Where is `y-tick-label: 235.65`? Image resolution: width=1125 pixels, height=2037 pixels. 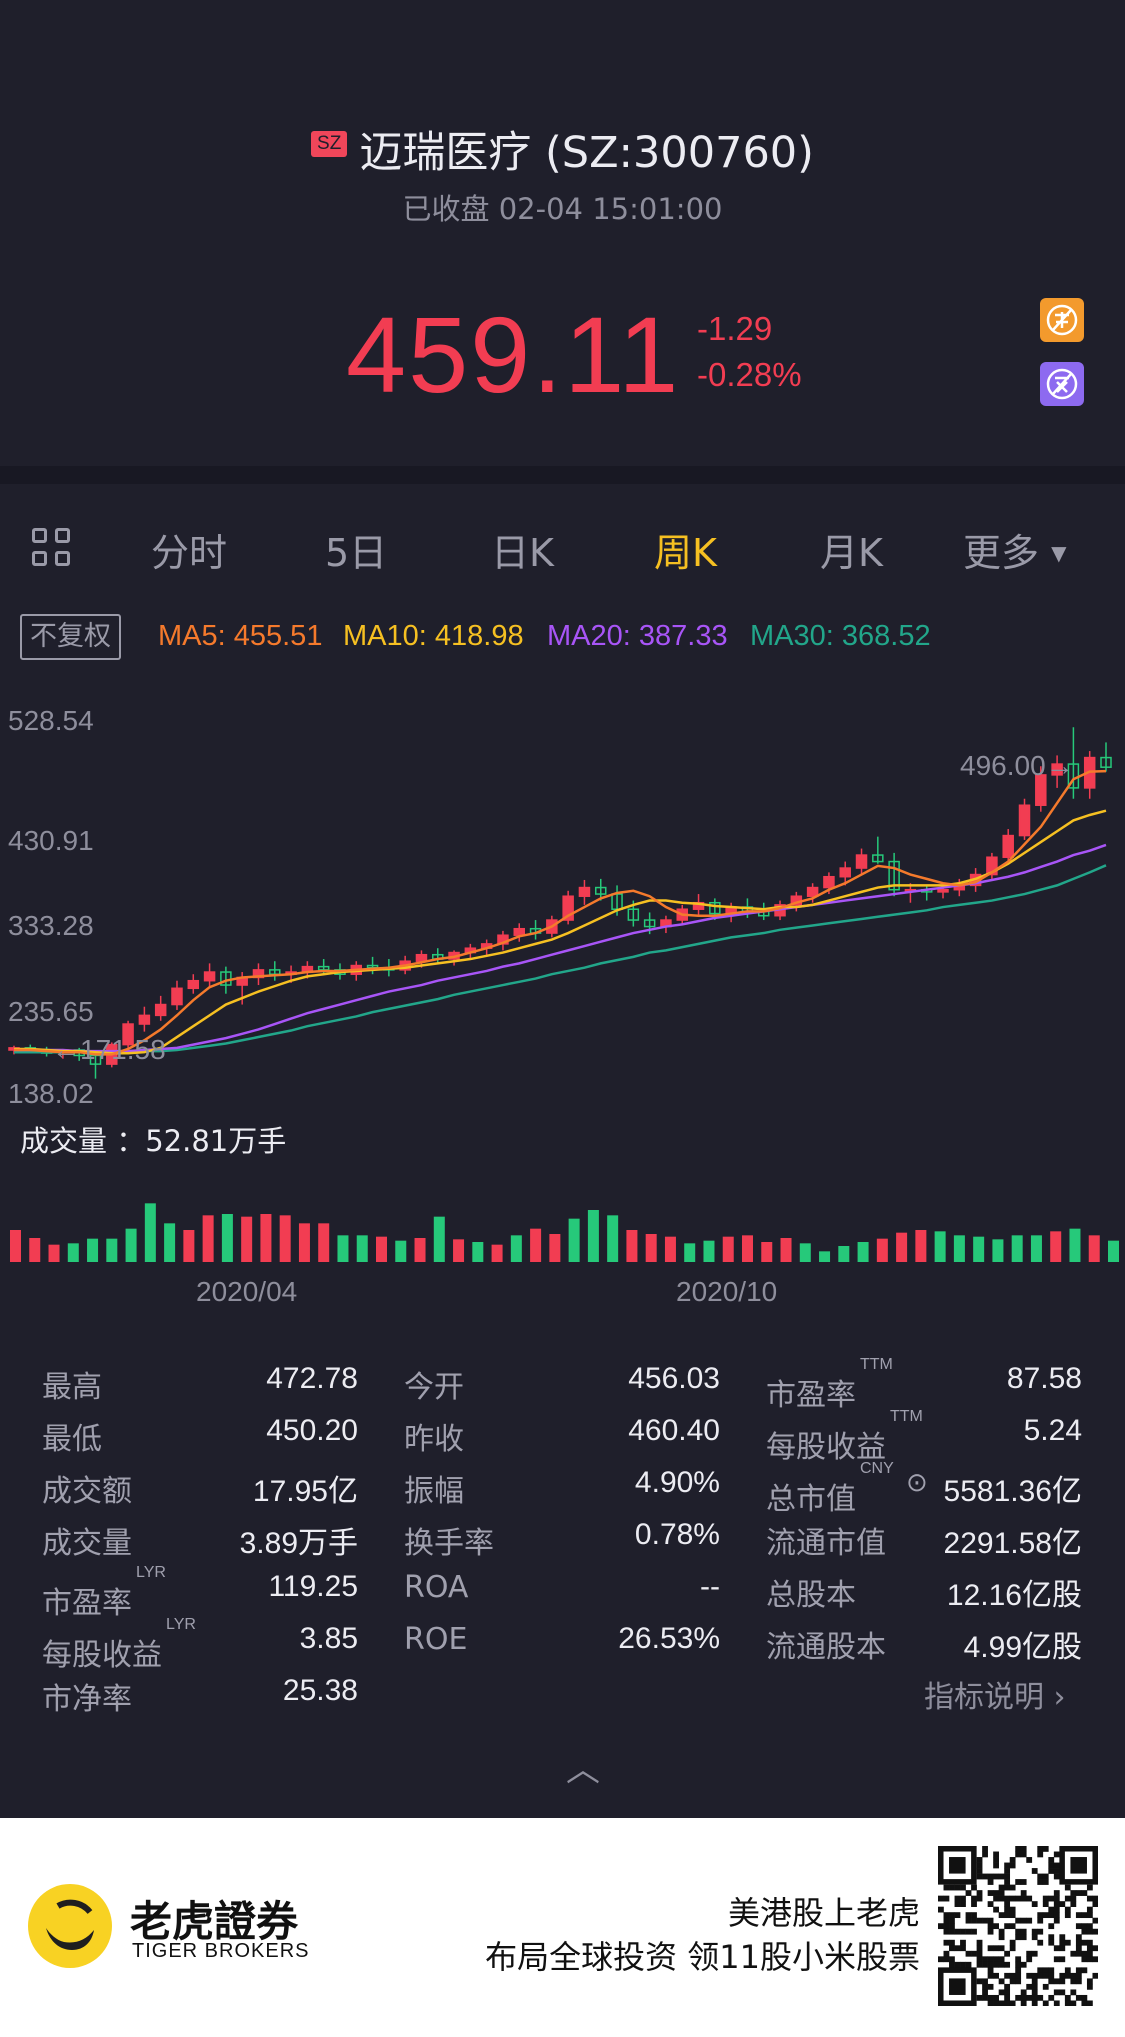
y-tick-label: 235.65 is located at coordinates (51, 1011).